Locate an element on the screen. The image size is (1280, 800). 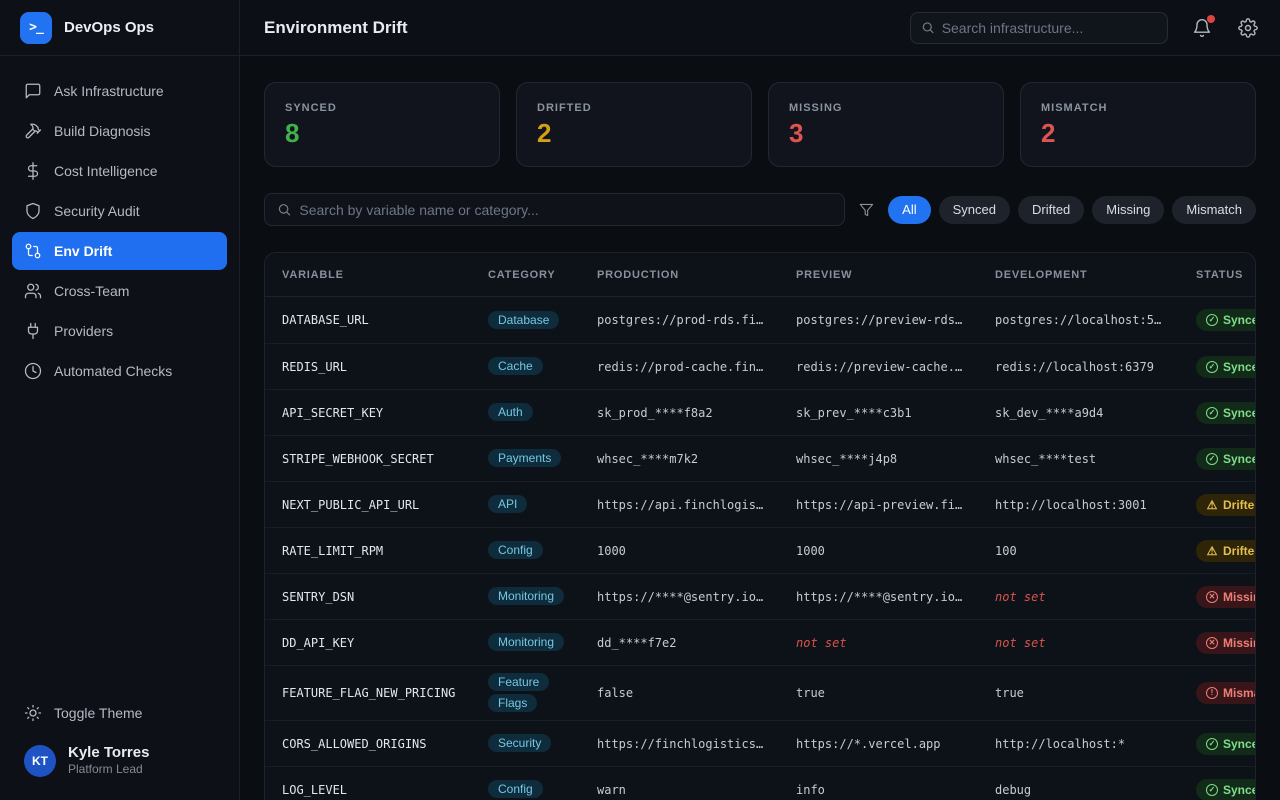
preview-value: https://*.vercel.app is located at coordinates (868, 743).